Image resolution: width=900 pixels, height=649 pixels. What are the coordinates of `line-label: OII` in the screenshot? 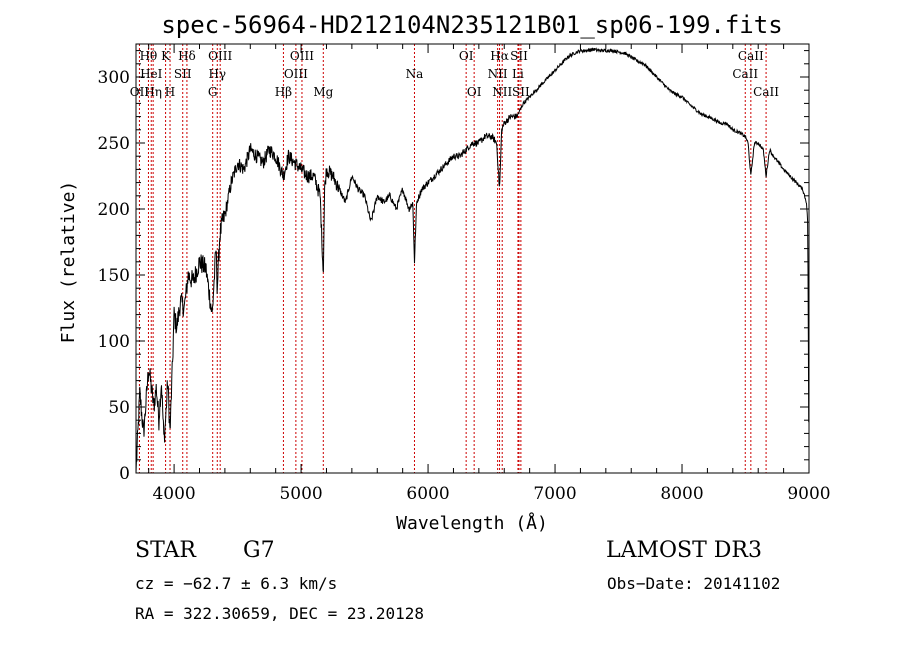 It's located at (140, 92).